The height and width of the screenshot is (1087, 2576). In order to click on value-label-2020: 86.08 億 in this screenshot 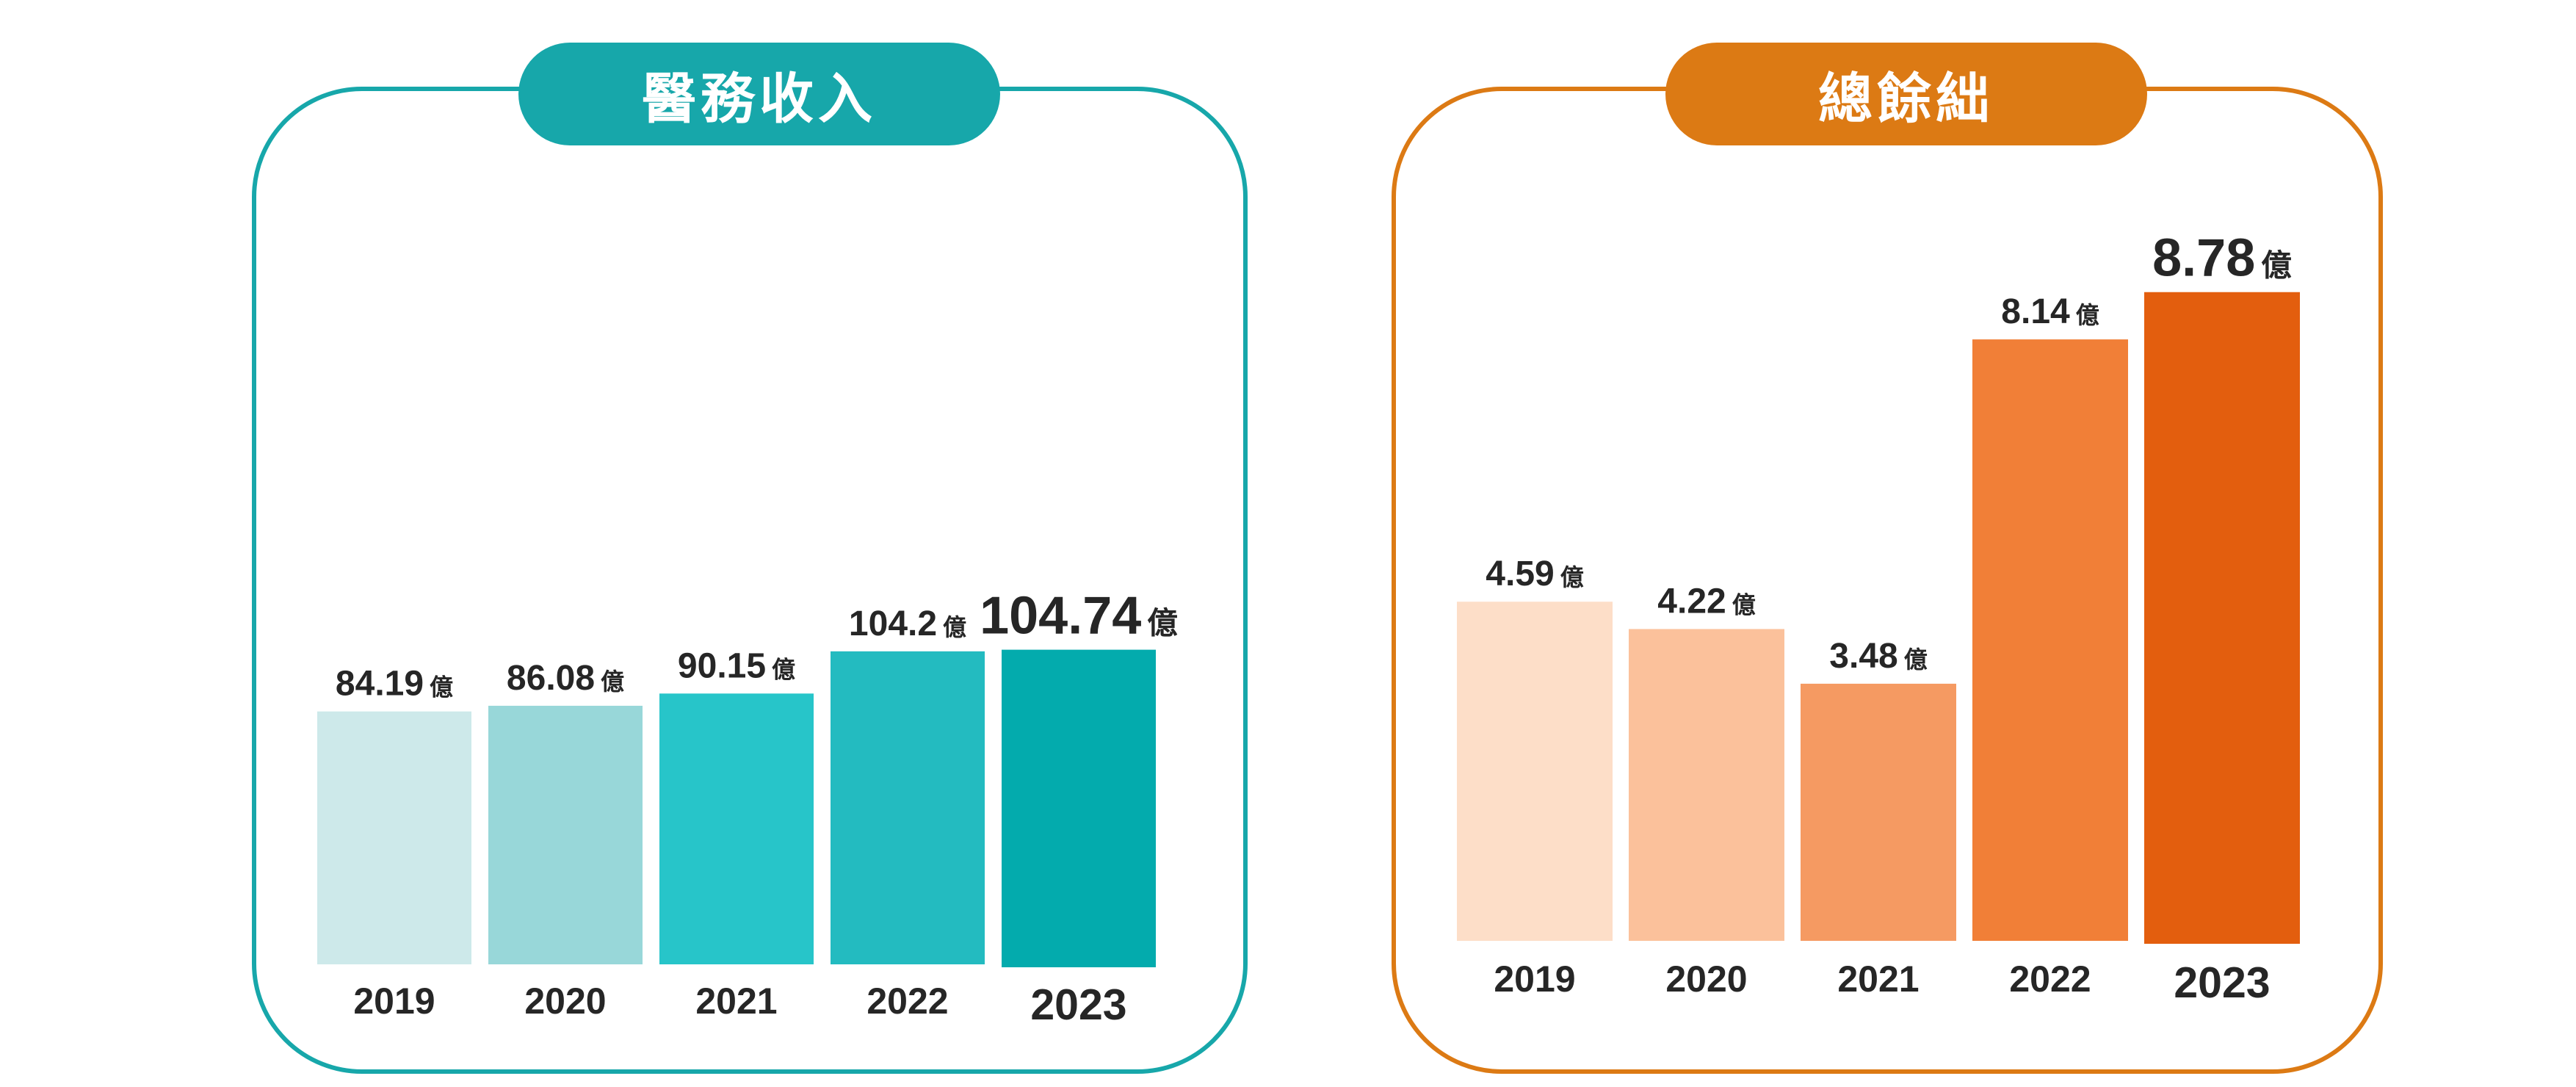, I will do `click(565, 678)`.